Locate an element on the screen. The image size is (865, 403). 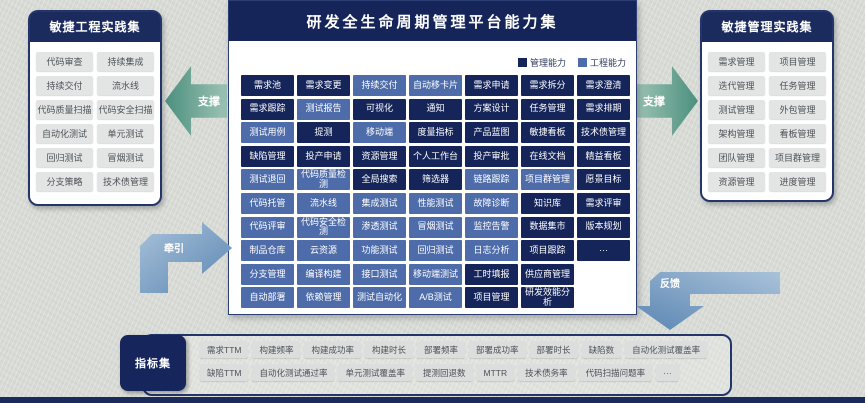
practice-chip: 技术债管理 is located at coordinates (125, 181).